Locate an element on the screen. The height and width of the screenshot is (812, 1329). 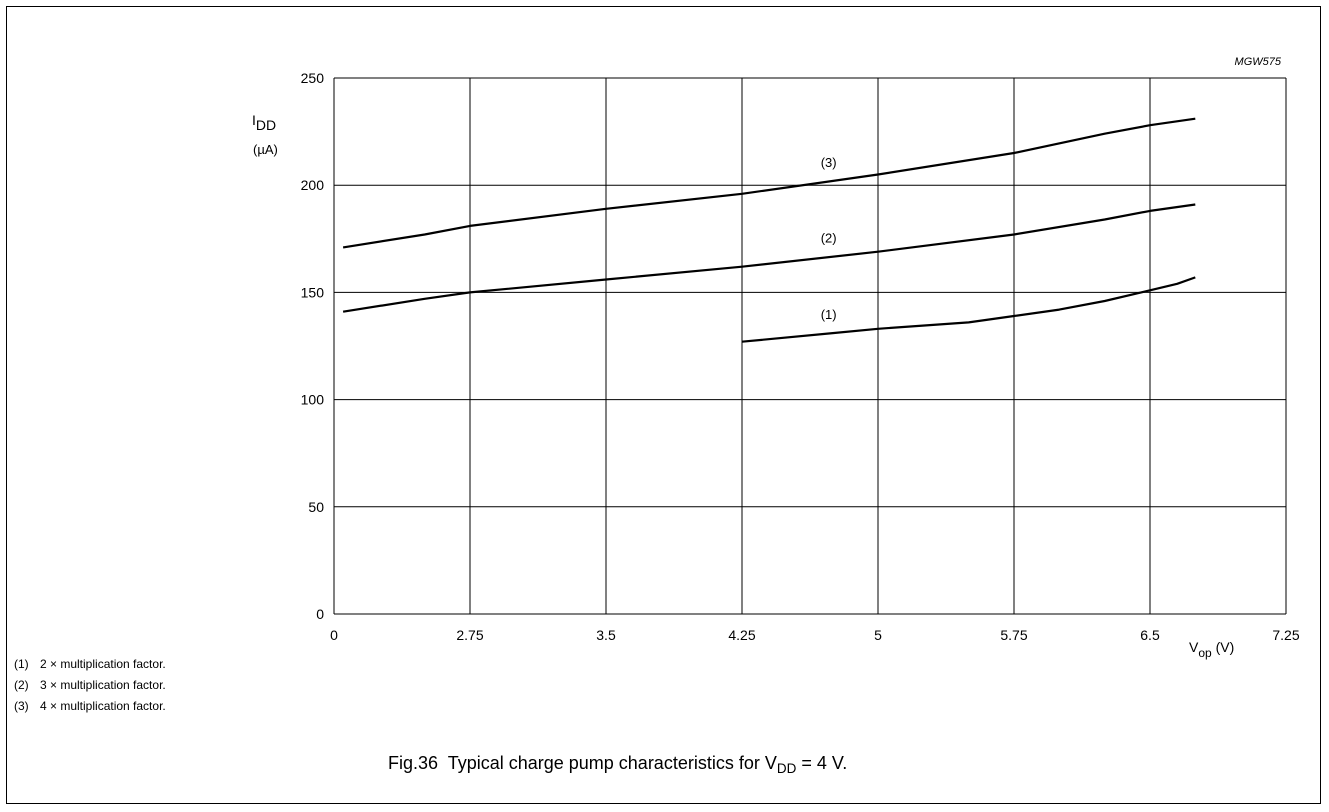
x-tick-label: 6.5 is located at coordinates (1150, 635).